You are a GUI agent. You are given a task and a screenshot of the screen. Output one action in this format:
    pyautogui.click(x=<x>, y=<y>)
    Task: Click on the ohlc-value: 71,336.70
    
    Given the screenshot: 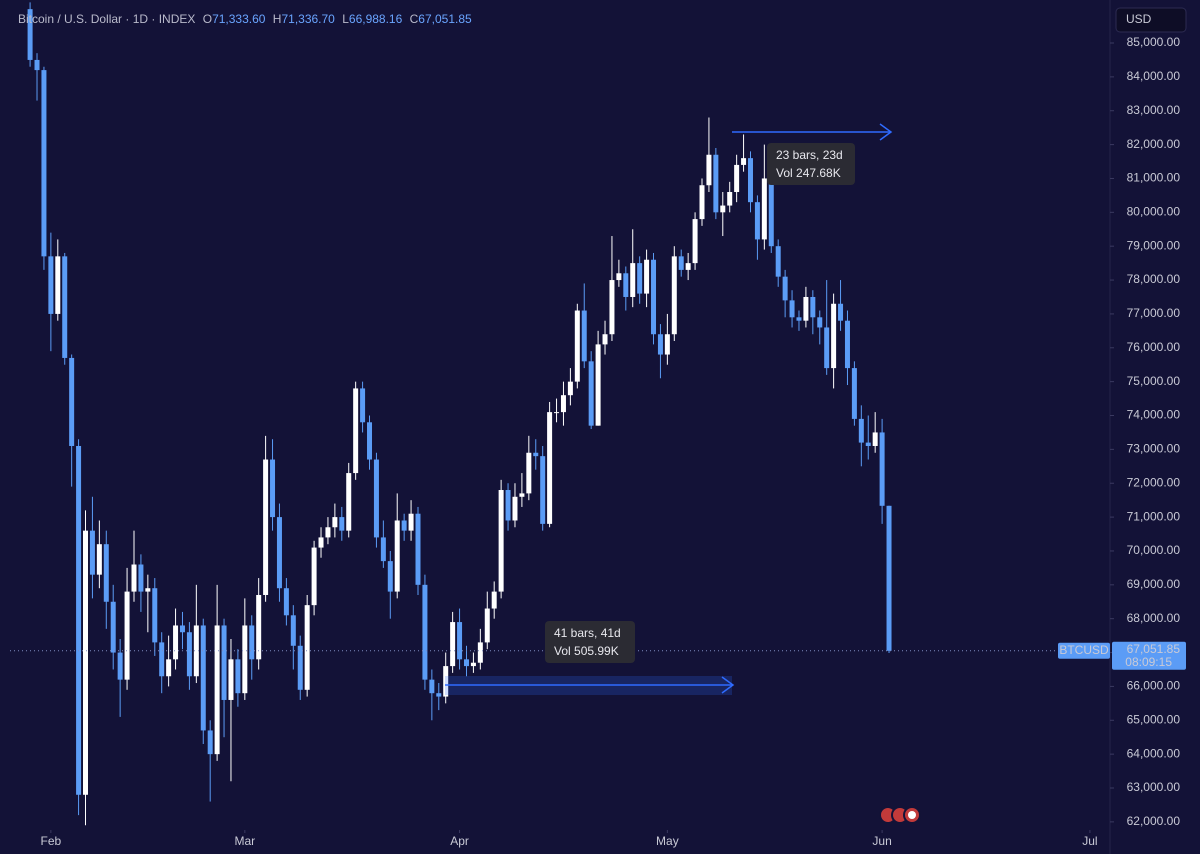 What is the action you would take?
    pyautogui.click(x=308, y=19)
    